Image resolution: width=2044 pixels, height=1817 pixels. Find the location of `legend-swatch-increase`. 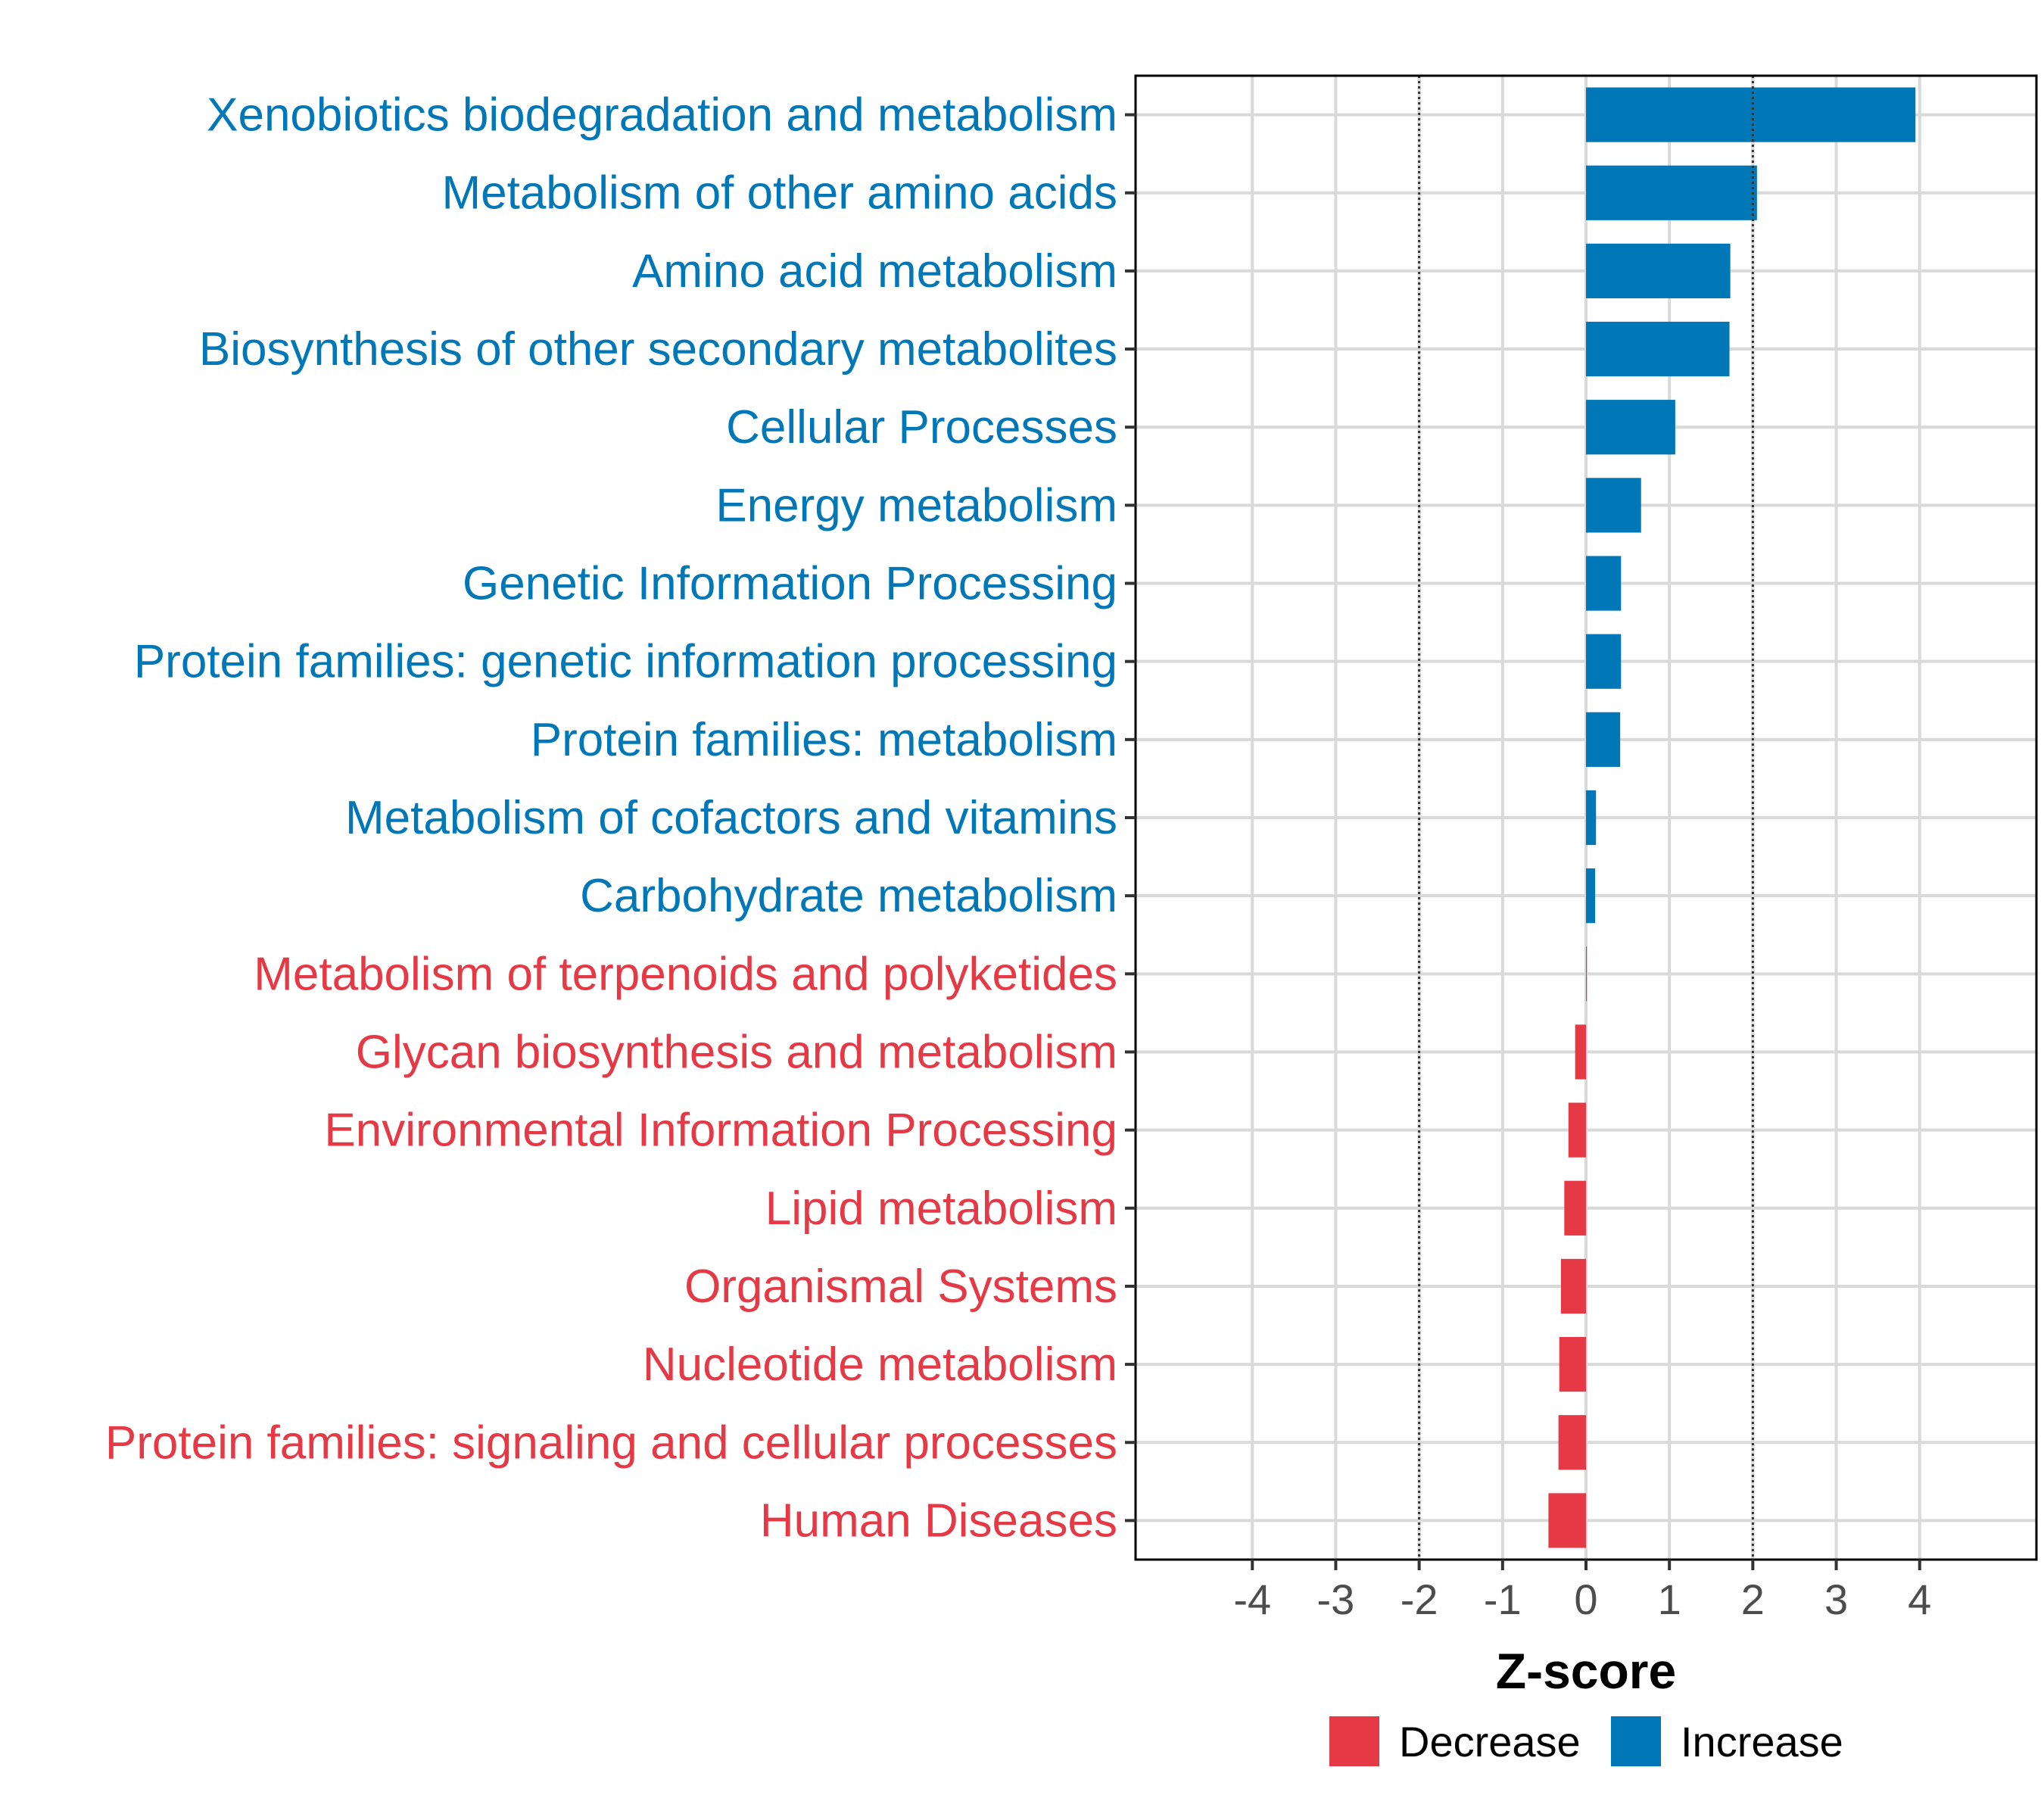

legend-swatch-increase is located at coordinates (1636, 1741).